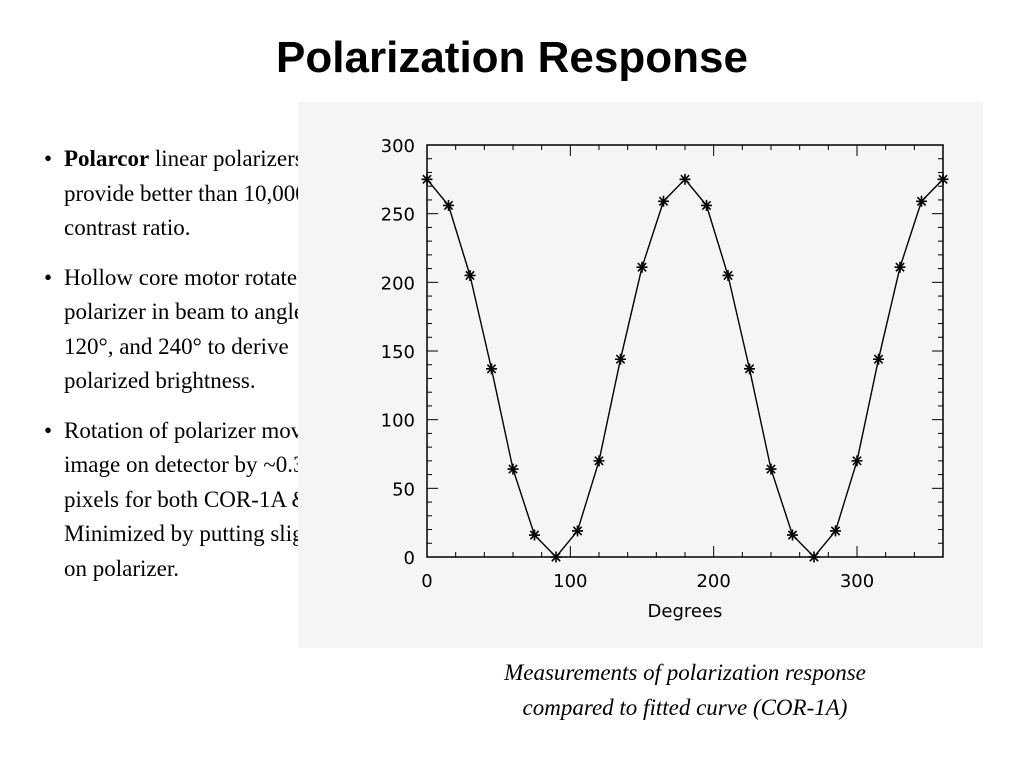  Describe the element at coordinates (398, 352) in the screenshot. I see `y-tick-label: 150` at that location.